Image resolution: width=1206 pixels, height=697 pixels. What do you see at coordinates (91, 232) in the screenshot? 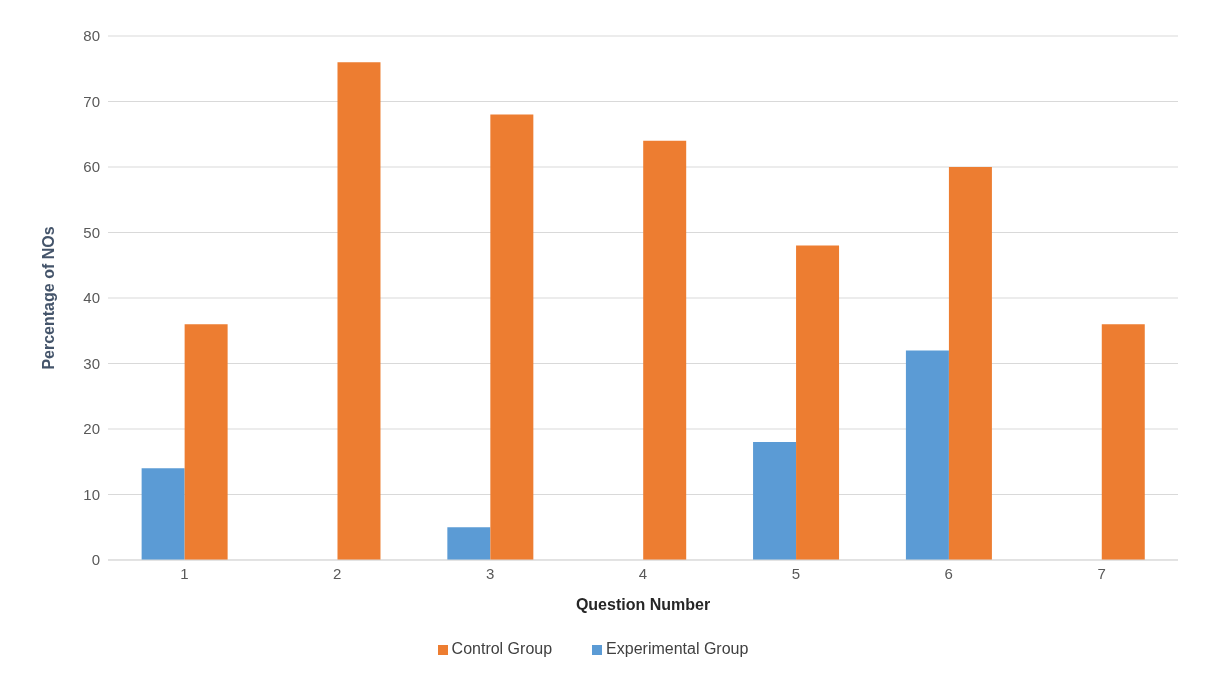
I see `y-tick-label: 50` at bounding box center [91, 232].